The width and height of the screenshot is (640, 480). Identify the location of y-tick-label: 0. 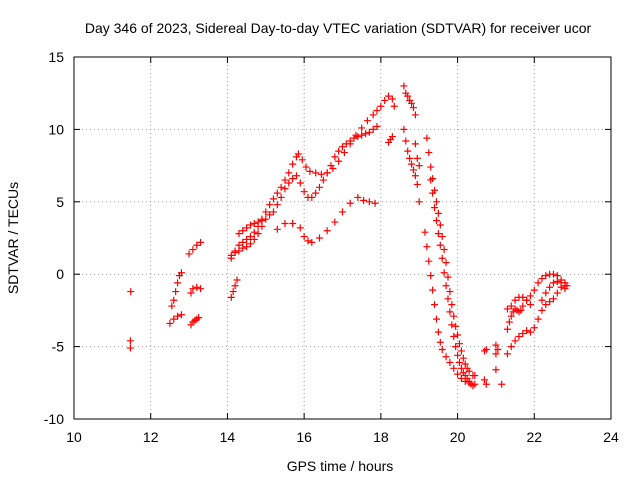
(60, 274).